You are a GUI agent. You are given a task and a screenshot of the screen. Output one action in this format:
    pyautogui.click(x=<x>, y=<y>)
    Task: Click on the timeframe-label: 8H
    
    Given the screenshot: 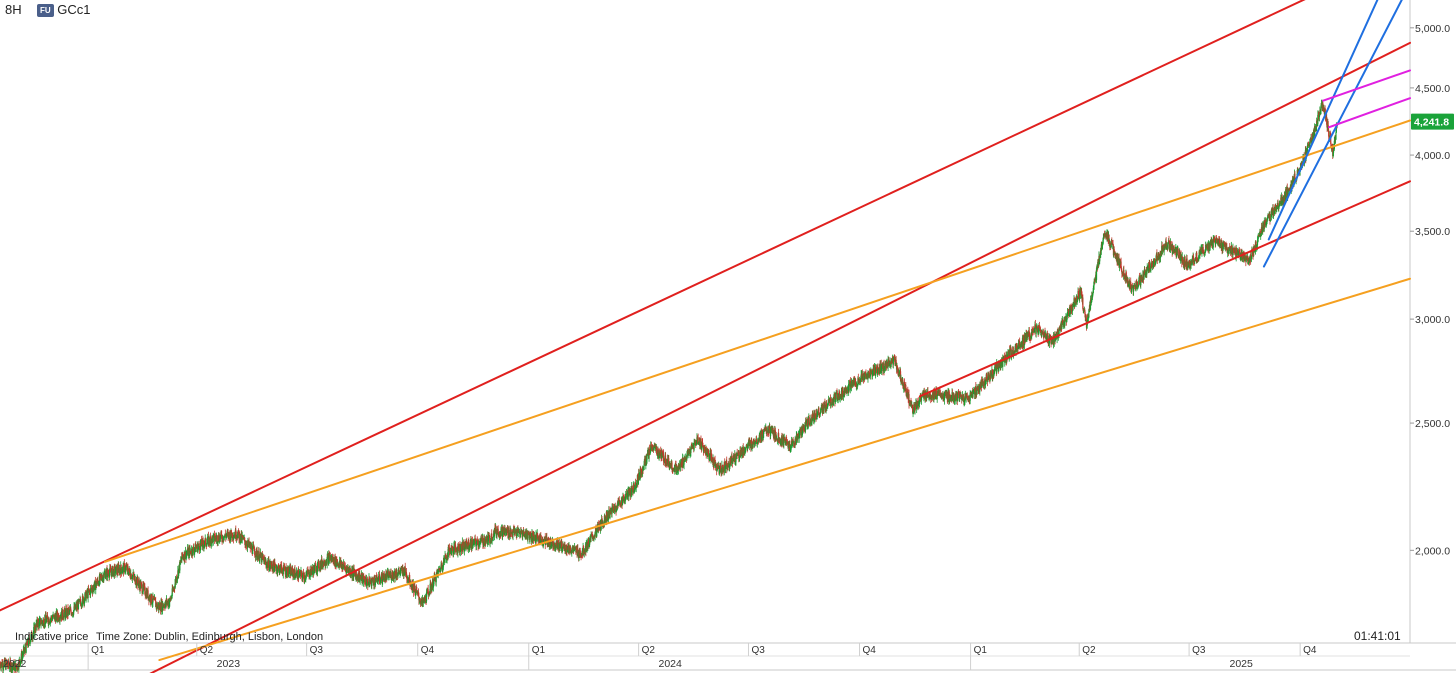 What is the action you would take?
    pyautogui.click(x=13, y=9)
    